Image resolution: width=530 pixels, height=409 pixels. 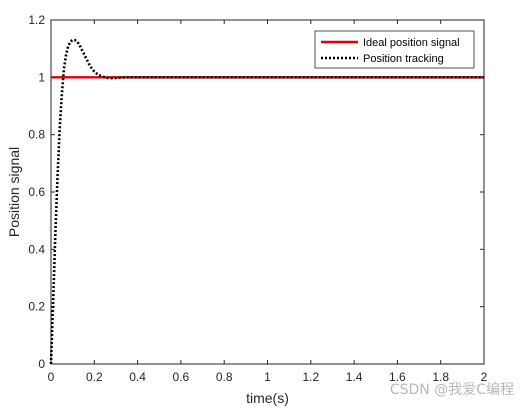 What do you see at coordinates (137, 377) in the screenshot?
I see `x-tick-label: 0.4` at bounding box center [137, 377].